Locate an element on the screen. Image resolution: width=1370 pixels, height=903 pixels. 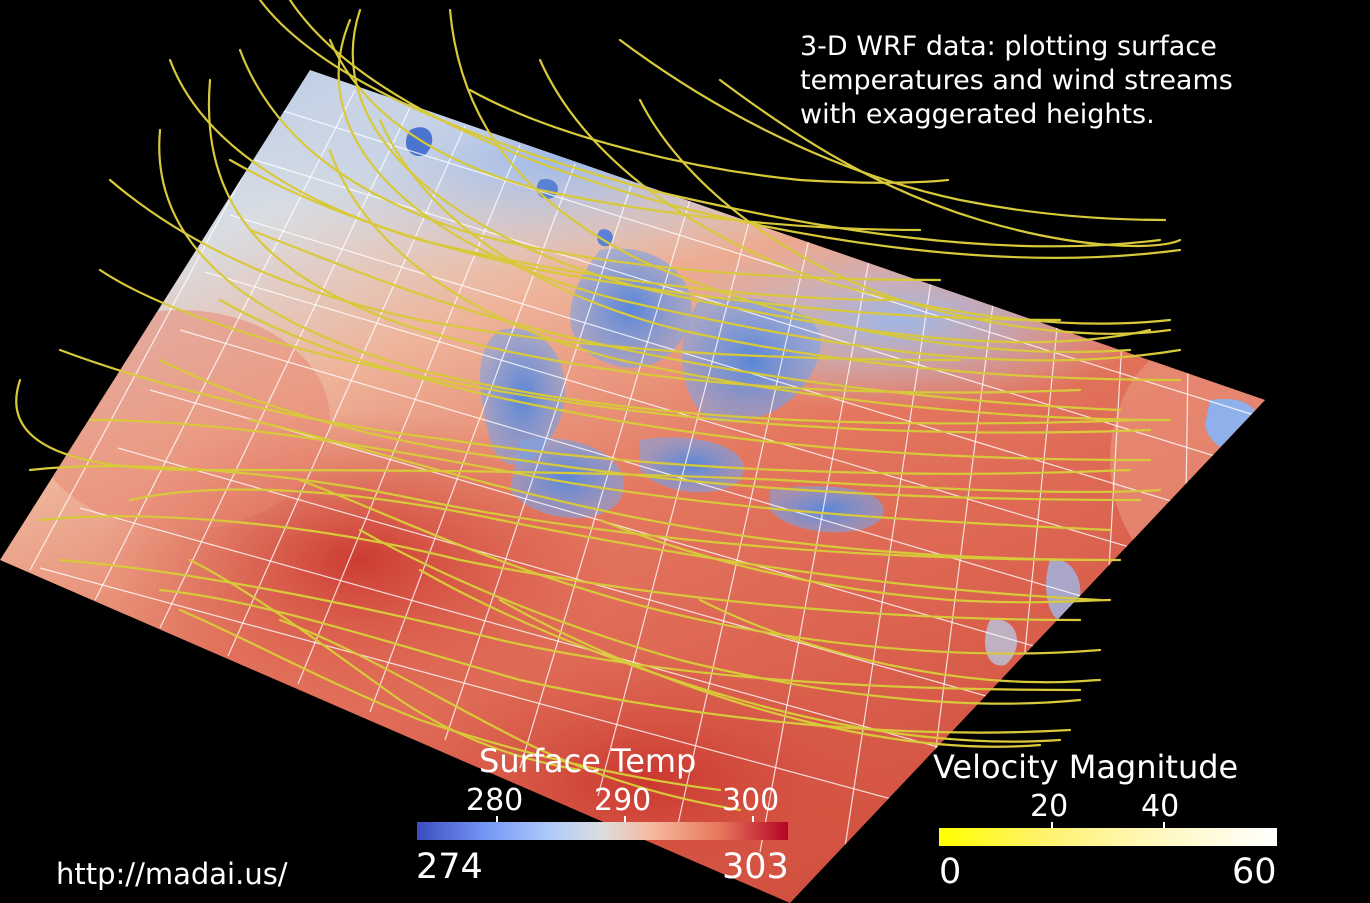
caption-line-1: 3-D WRF data: plotting surface is located at coordinates (1008, 46).